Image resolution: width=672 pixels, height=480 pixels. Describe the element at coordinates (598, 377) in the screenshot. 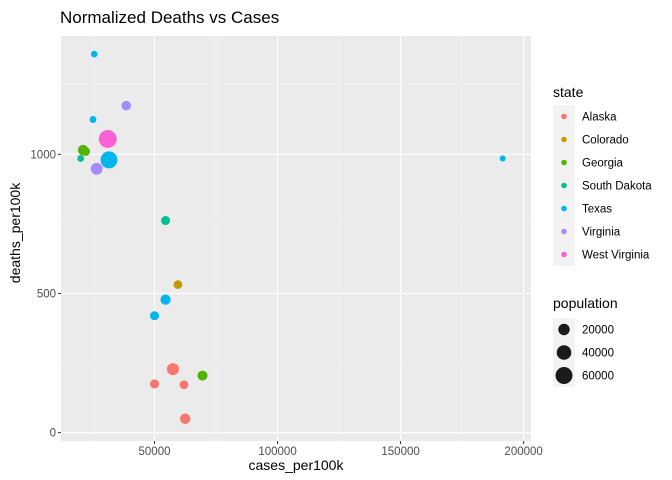

I see `legend-label: 60000` at that location.